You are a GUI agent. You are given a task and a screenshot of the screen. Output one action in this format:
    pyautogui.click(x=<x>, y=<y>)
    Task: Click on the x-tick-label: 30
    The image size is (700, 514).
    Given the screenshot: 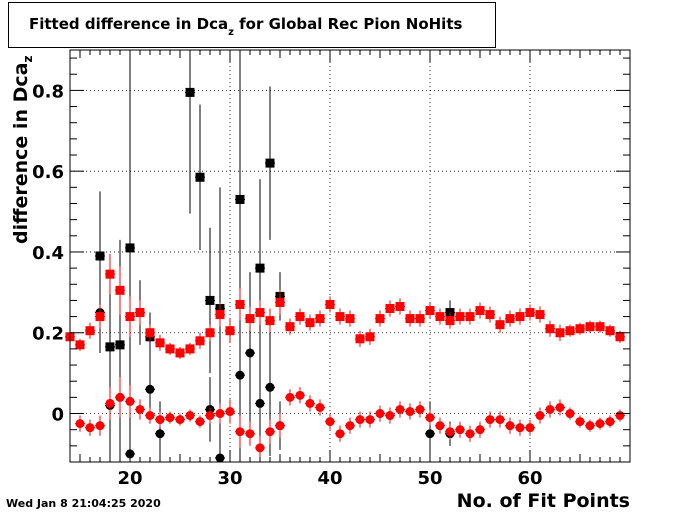 What is the action you would take?
    pyautogui.click(x=229, y=478)
    